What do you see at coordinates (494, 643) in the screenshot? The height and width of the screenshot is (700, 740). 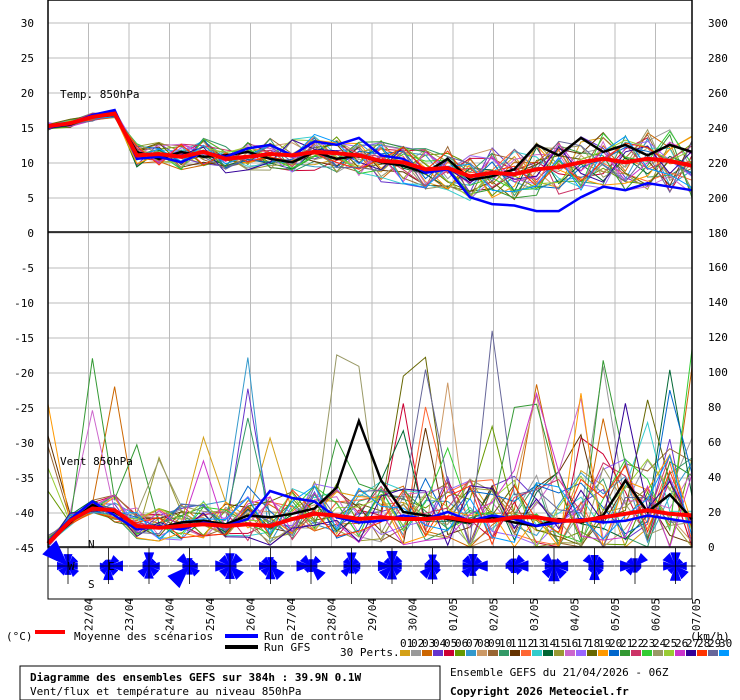 I see `pert-number: 09` at bounding box center [494, 643].